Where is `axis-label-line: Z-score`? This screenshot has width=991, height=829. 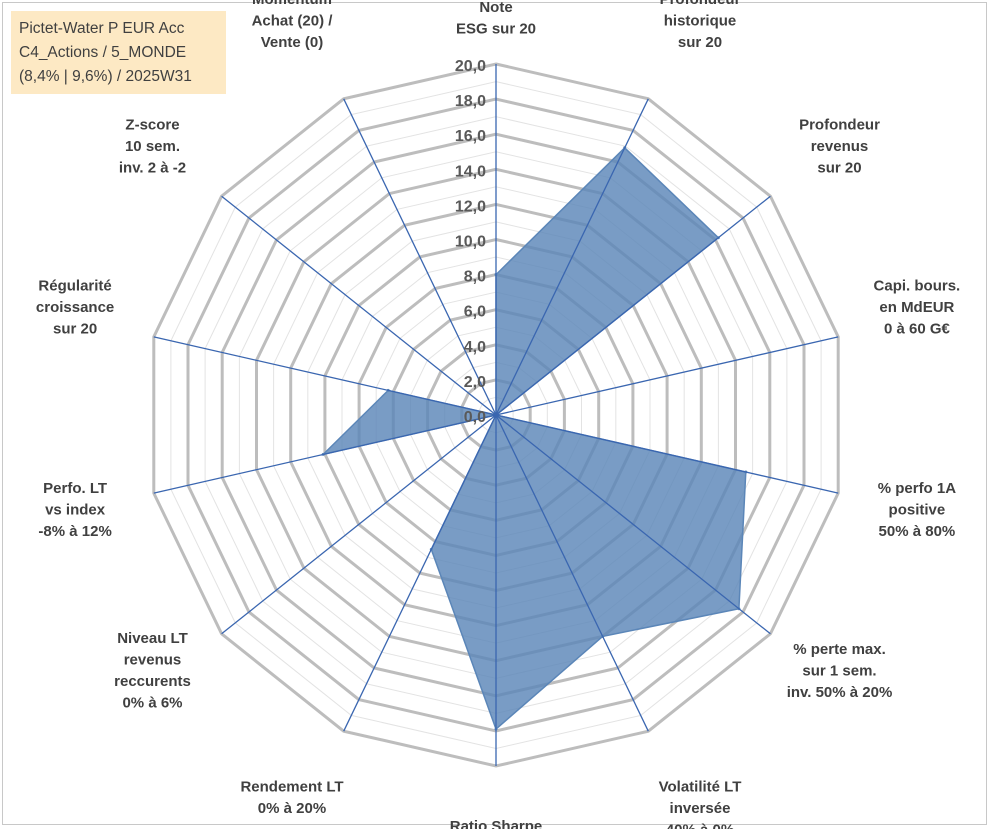 axis-label-line: Z-score is located at coordinates (152, 125).